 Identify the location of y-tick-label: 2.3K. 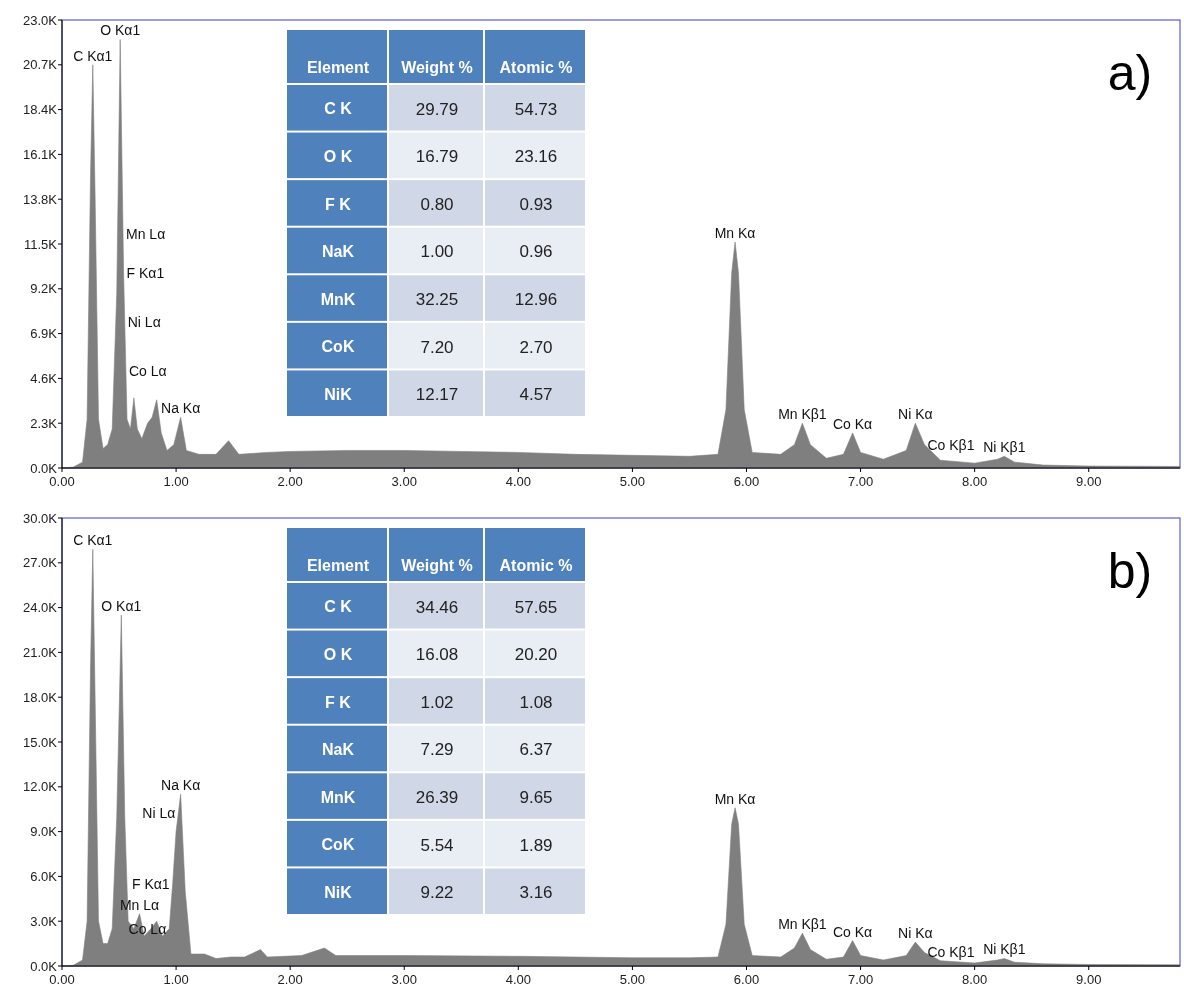
(44, 423).